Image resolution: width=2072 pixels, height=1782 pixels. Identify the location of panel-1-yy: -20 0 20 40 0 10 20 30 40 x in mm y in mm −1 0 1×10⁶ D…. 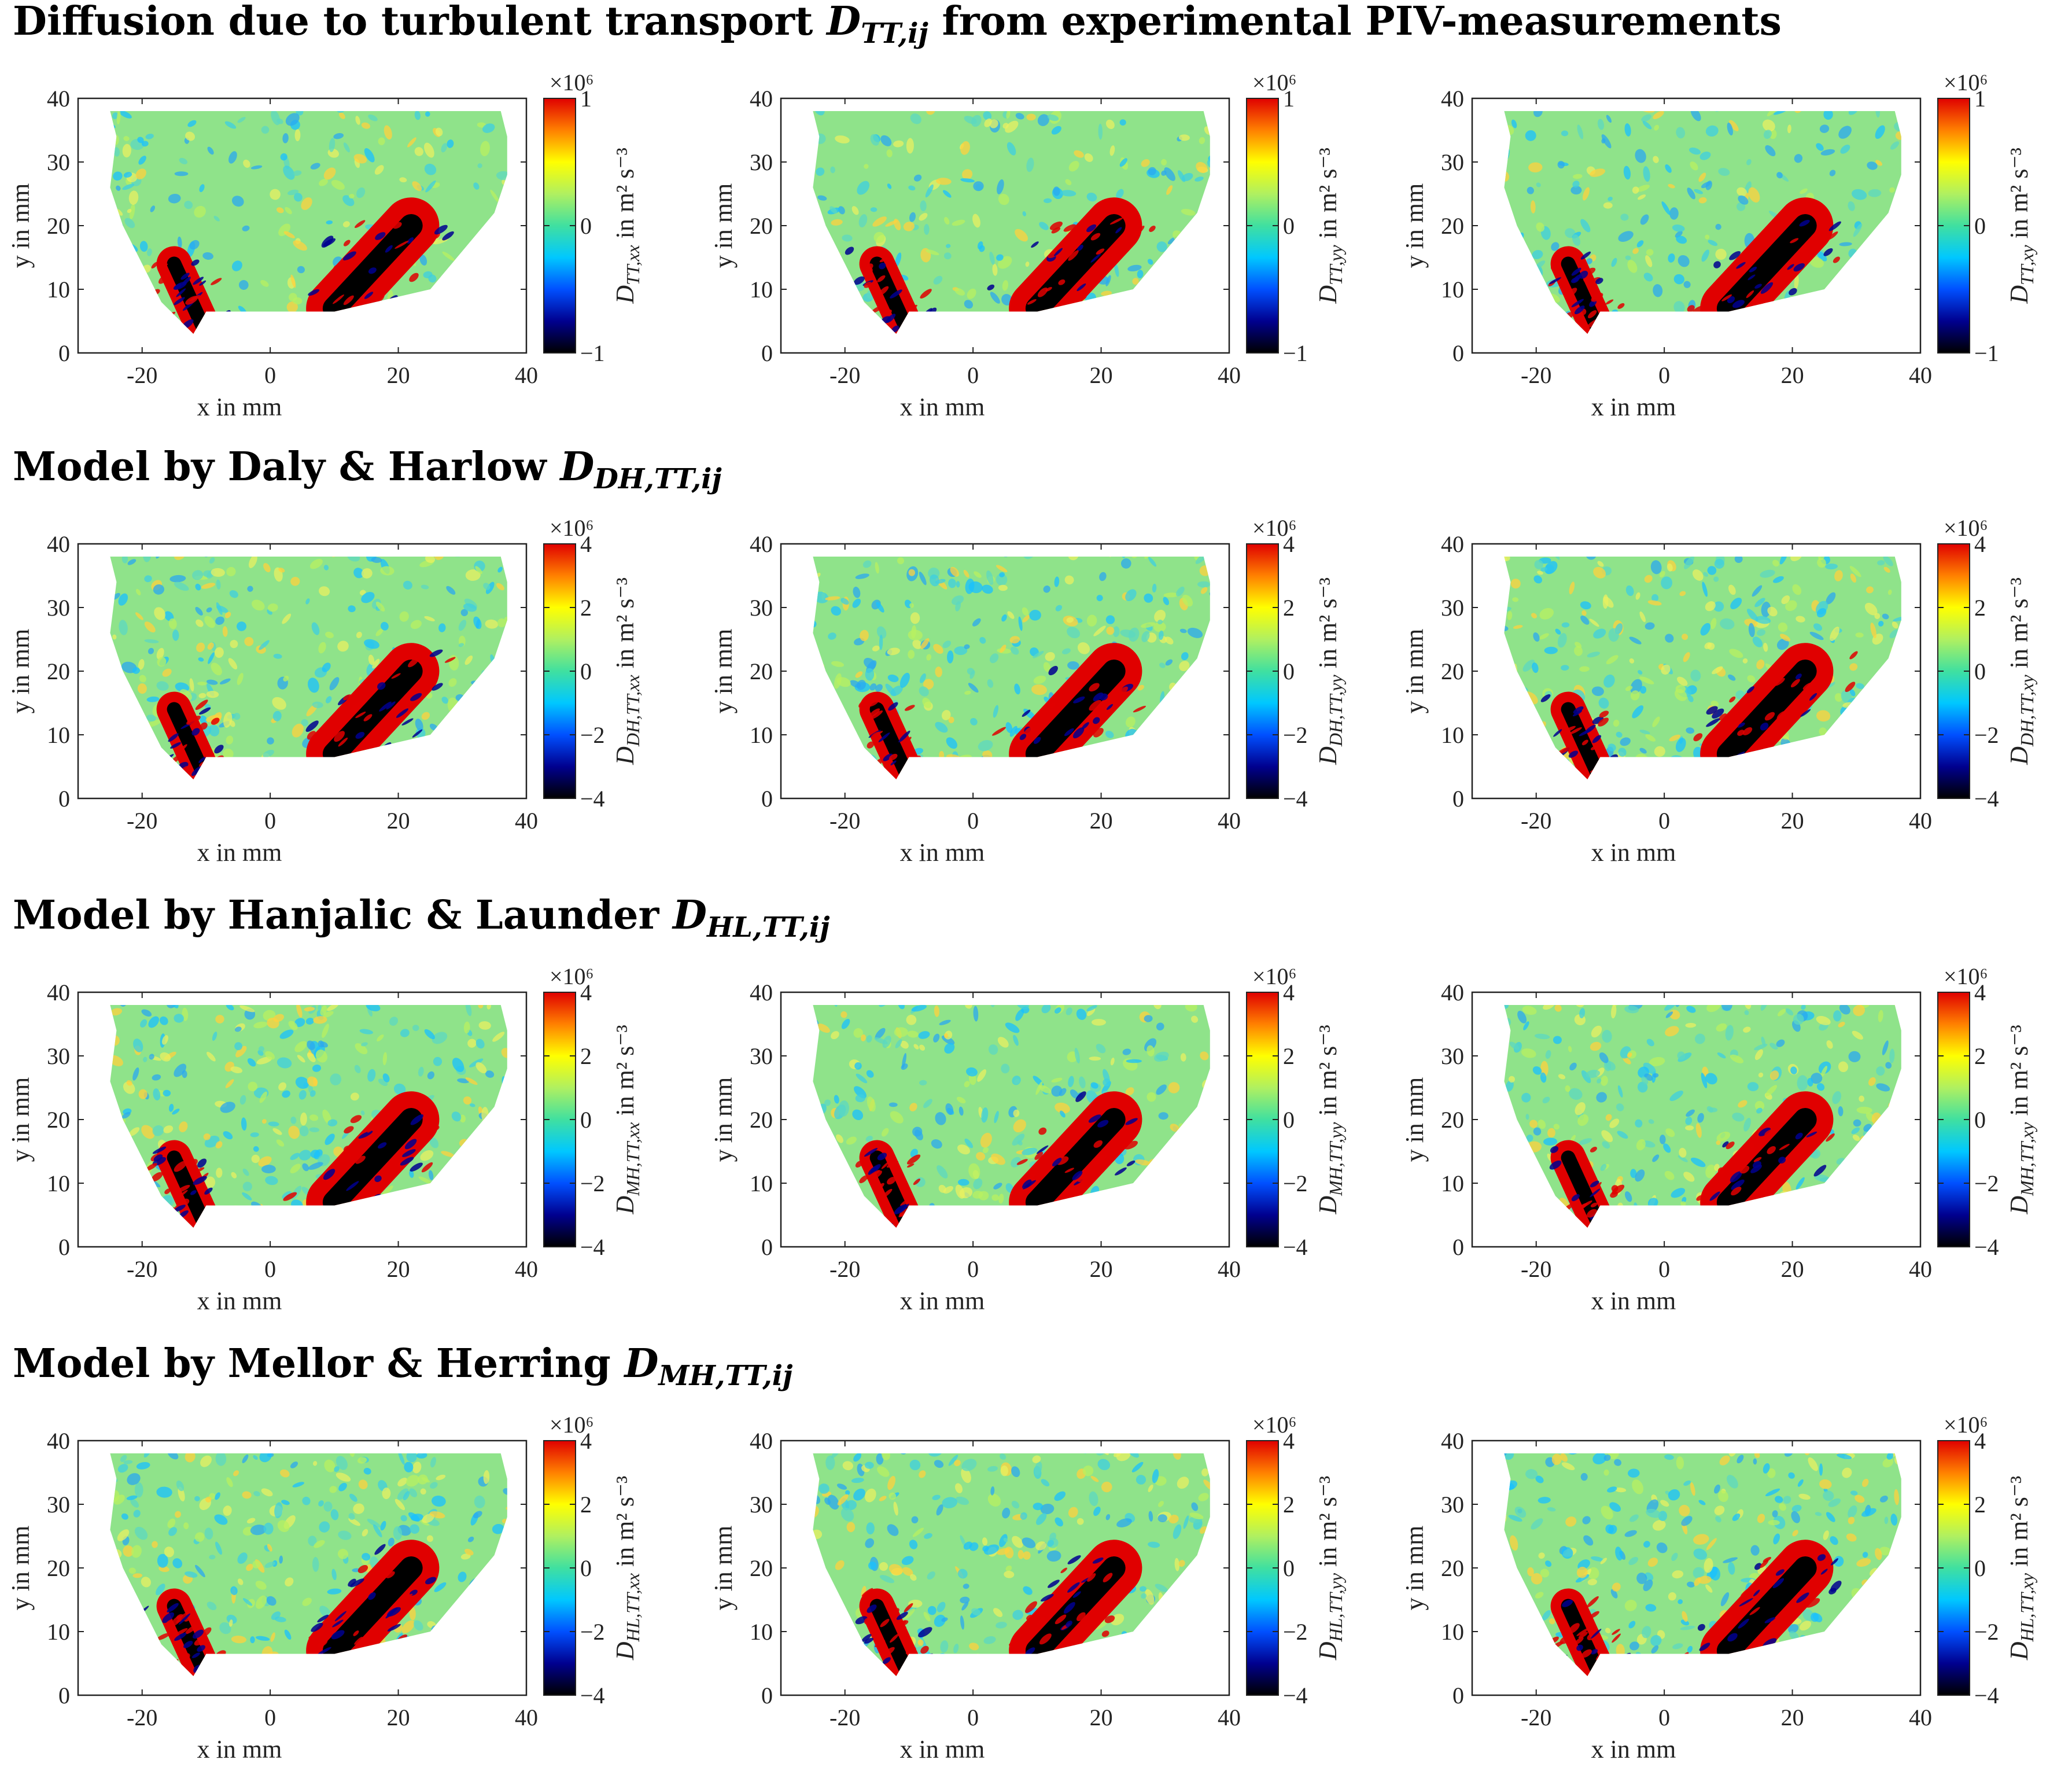
(1027, 245).